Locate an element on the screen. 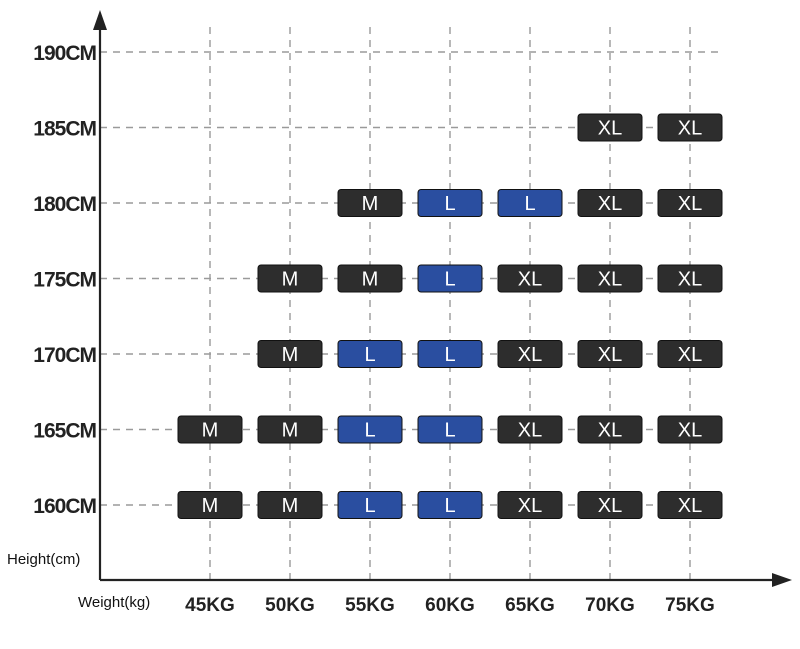 This screenshot has height=649, width=800. y-tick-labels: 160CM 165CM 170CM 175CM 180CM 185CM 190CM is located at coordinates (65, 280).